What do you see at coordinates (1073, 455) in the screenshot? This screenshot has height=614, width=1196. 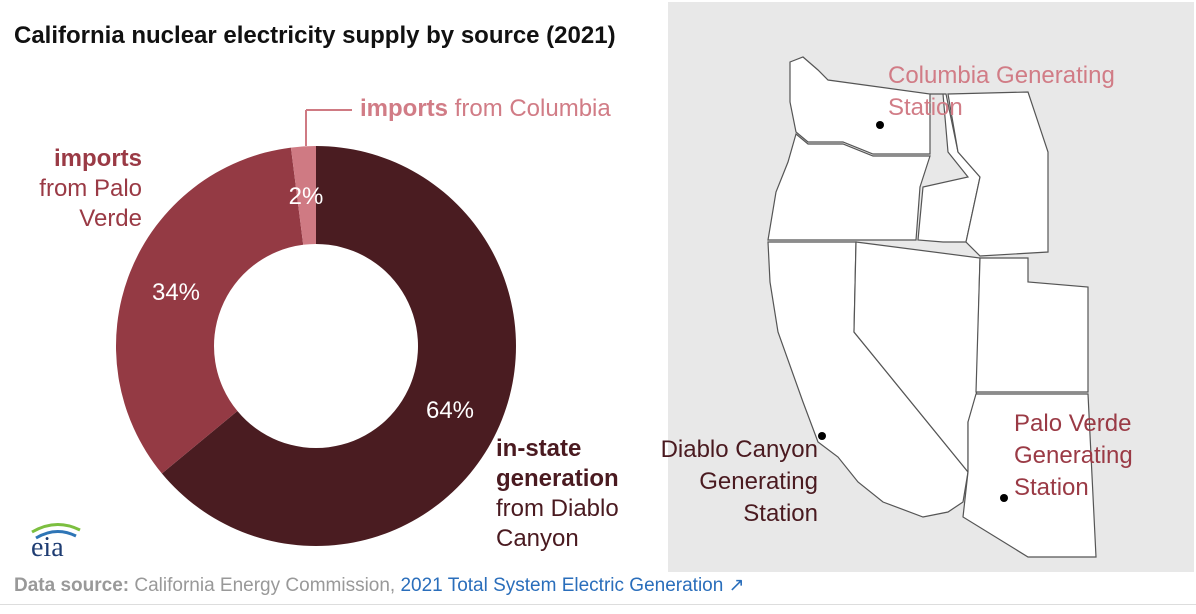 I see `map-label-paloverde: Palo Verde Generating Station` at bounding box center [1073, 455].